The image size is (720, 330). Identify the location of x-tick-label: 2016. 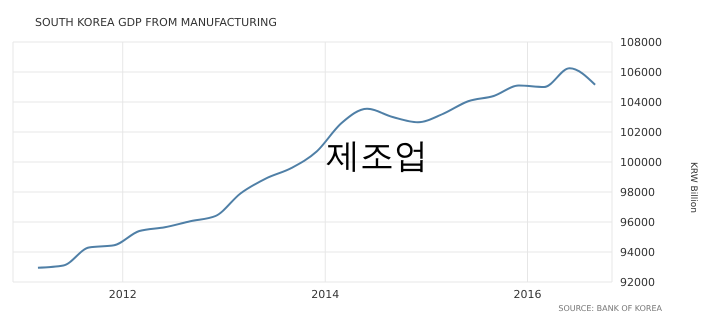
(527, 294).